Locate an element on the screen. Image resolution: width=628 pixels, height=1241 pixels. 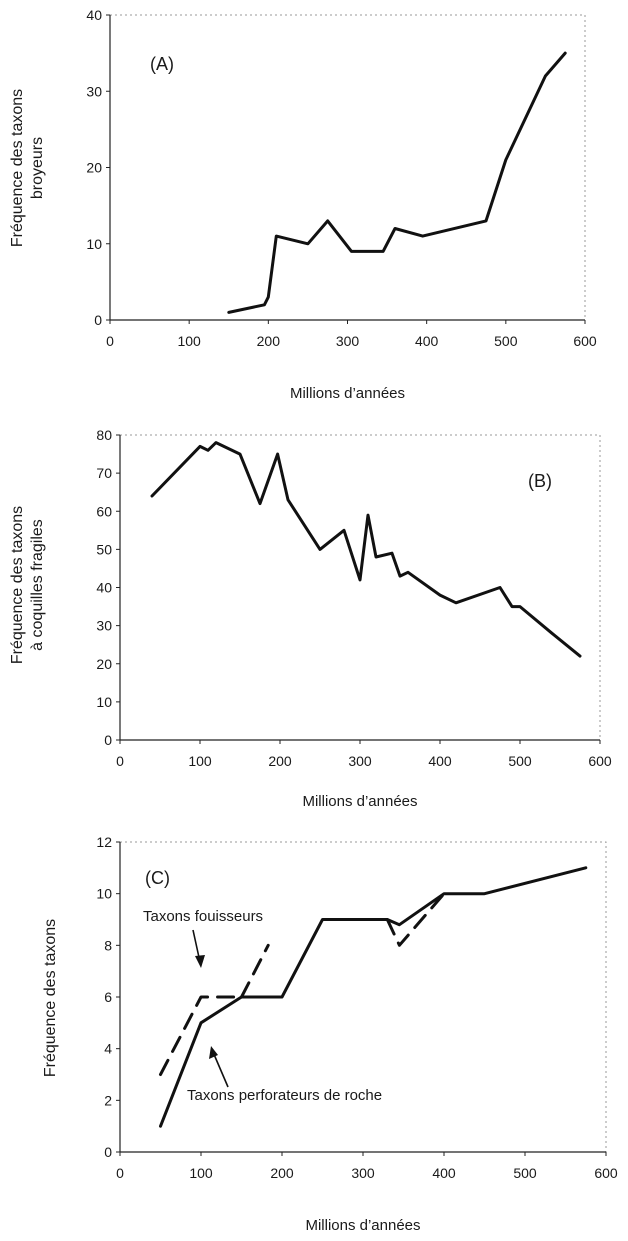
panel-label-a: (A) is located at coordinates (162, 64).